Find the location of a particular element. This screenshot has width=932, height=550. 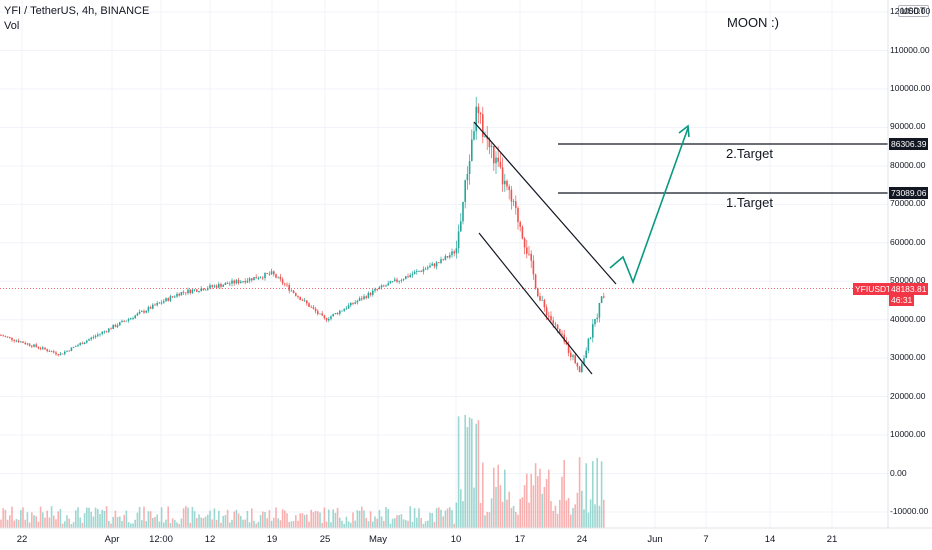

time-axis-label: 17 is located at coordinates (520, 539).